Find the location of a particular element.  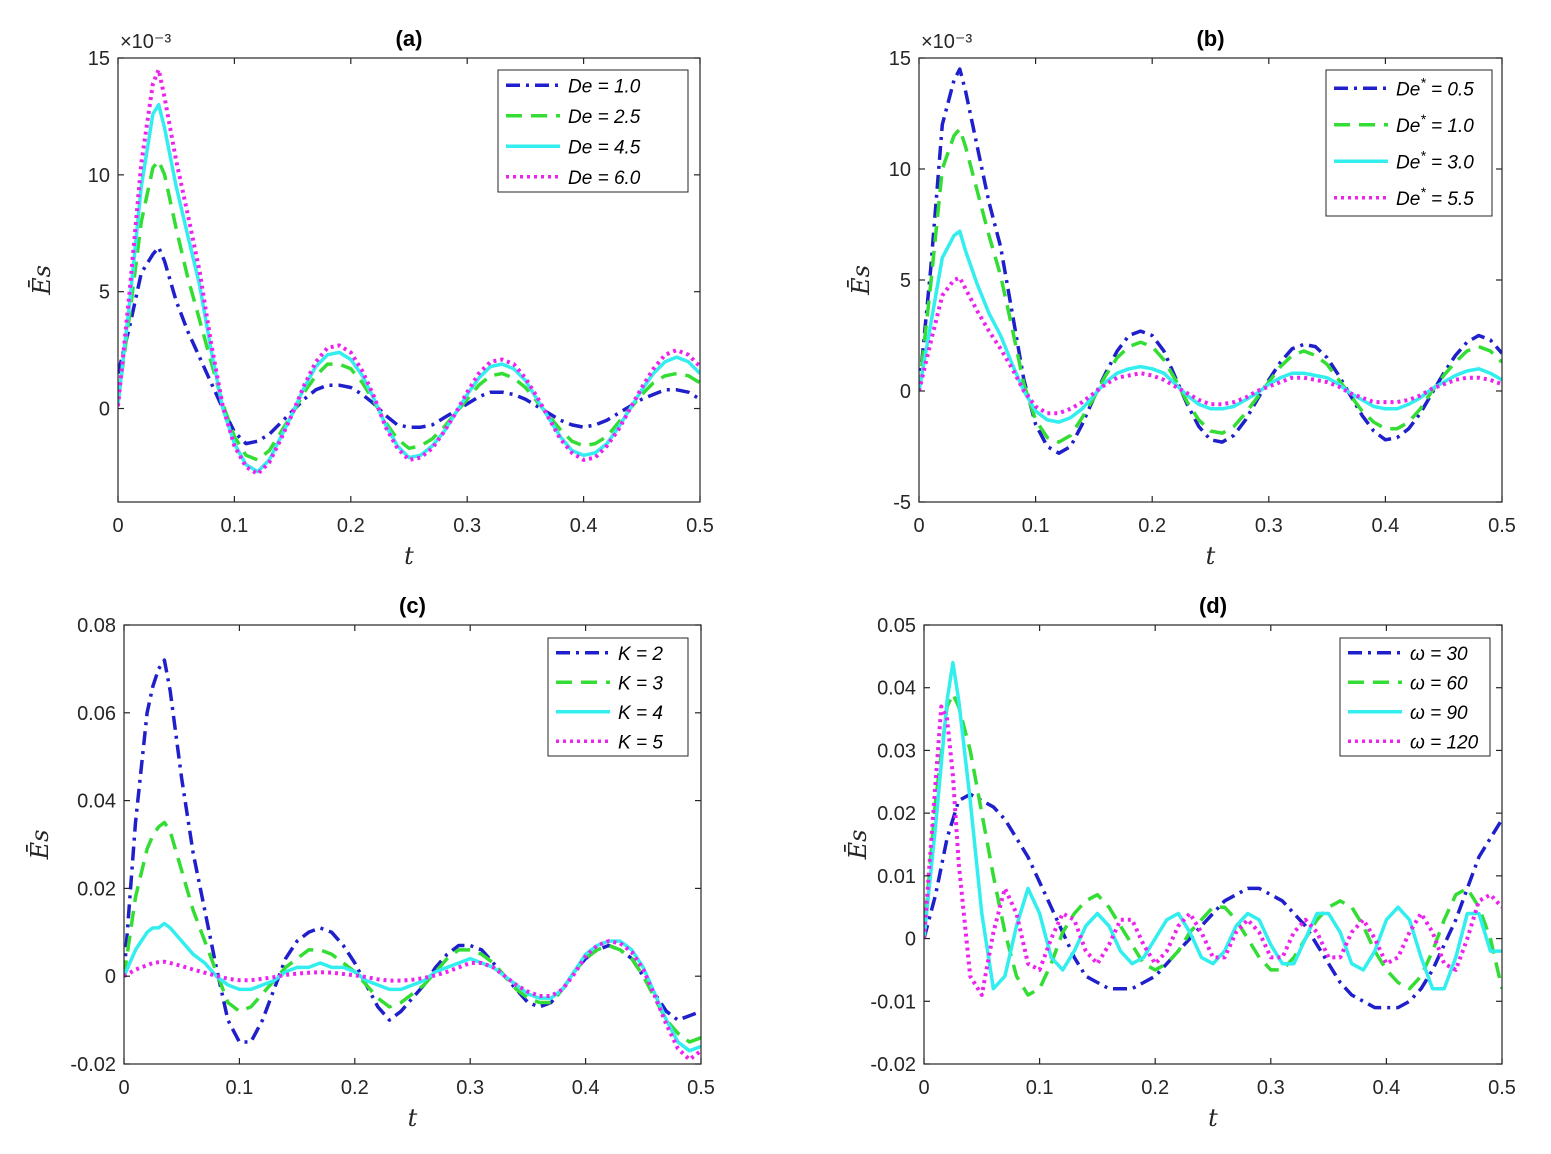

y-tick-label: 0.08 is located at coordinates (96, 626).